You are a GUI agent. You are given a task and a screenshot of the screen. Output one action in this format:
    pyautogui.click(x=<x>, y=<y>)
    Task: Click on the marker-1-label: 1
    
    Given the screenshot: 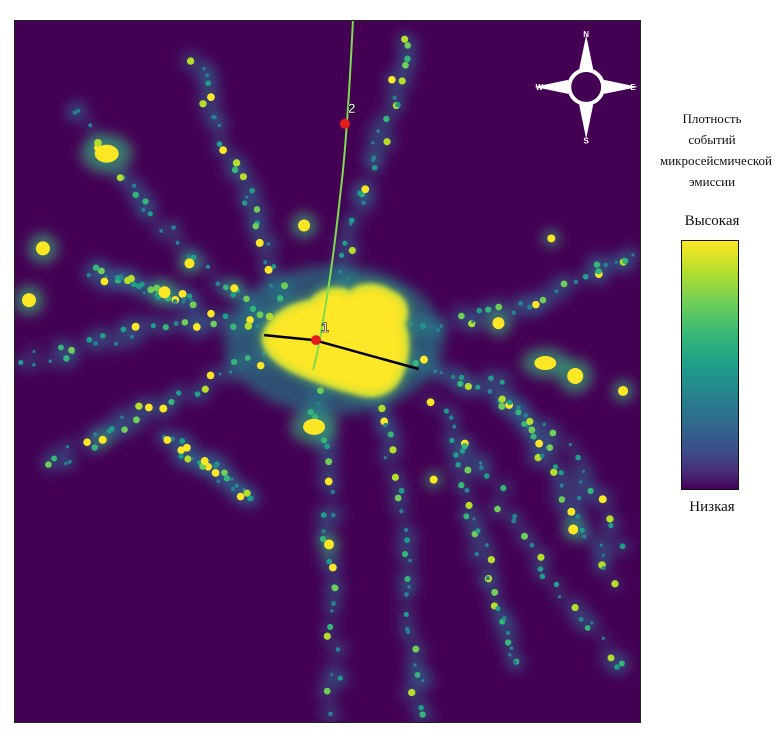 What is the action you would take?
    pyautogui.click(x=325, y=327)
    